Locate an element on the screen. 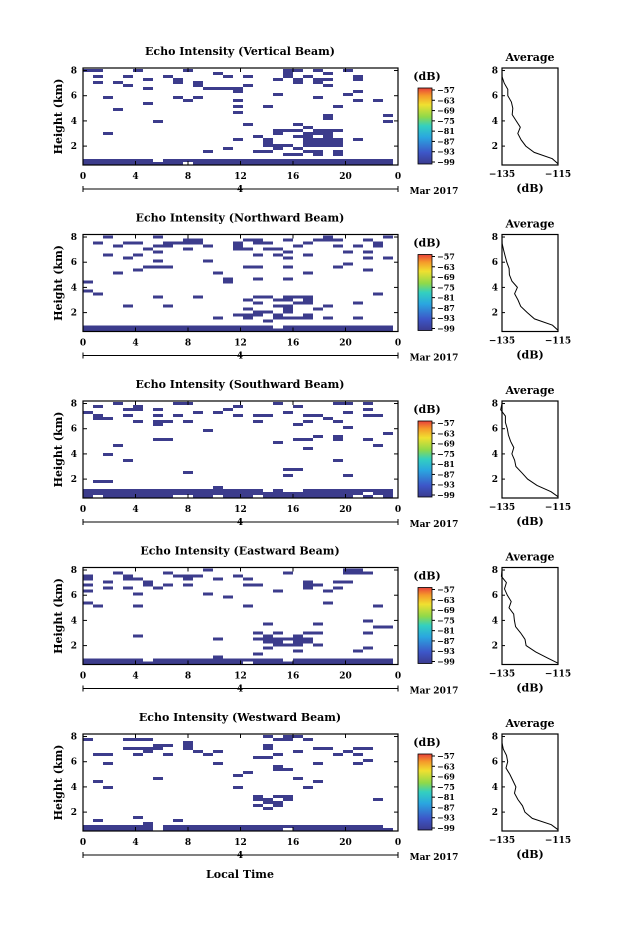 This screenshot has height=929, width=618. y-tick-label: 6 is located at coordinates (74, 263).